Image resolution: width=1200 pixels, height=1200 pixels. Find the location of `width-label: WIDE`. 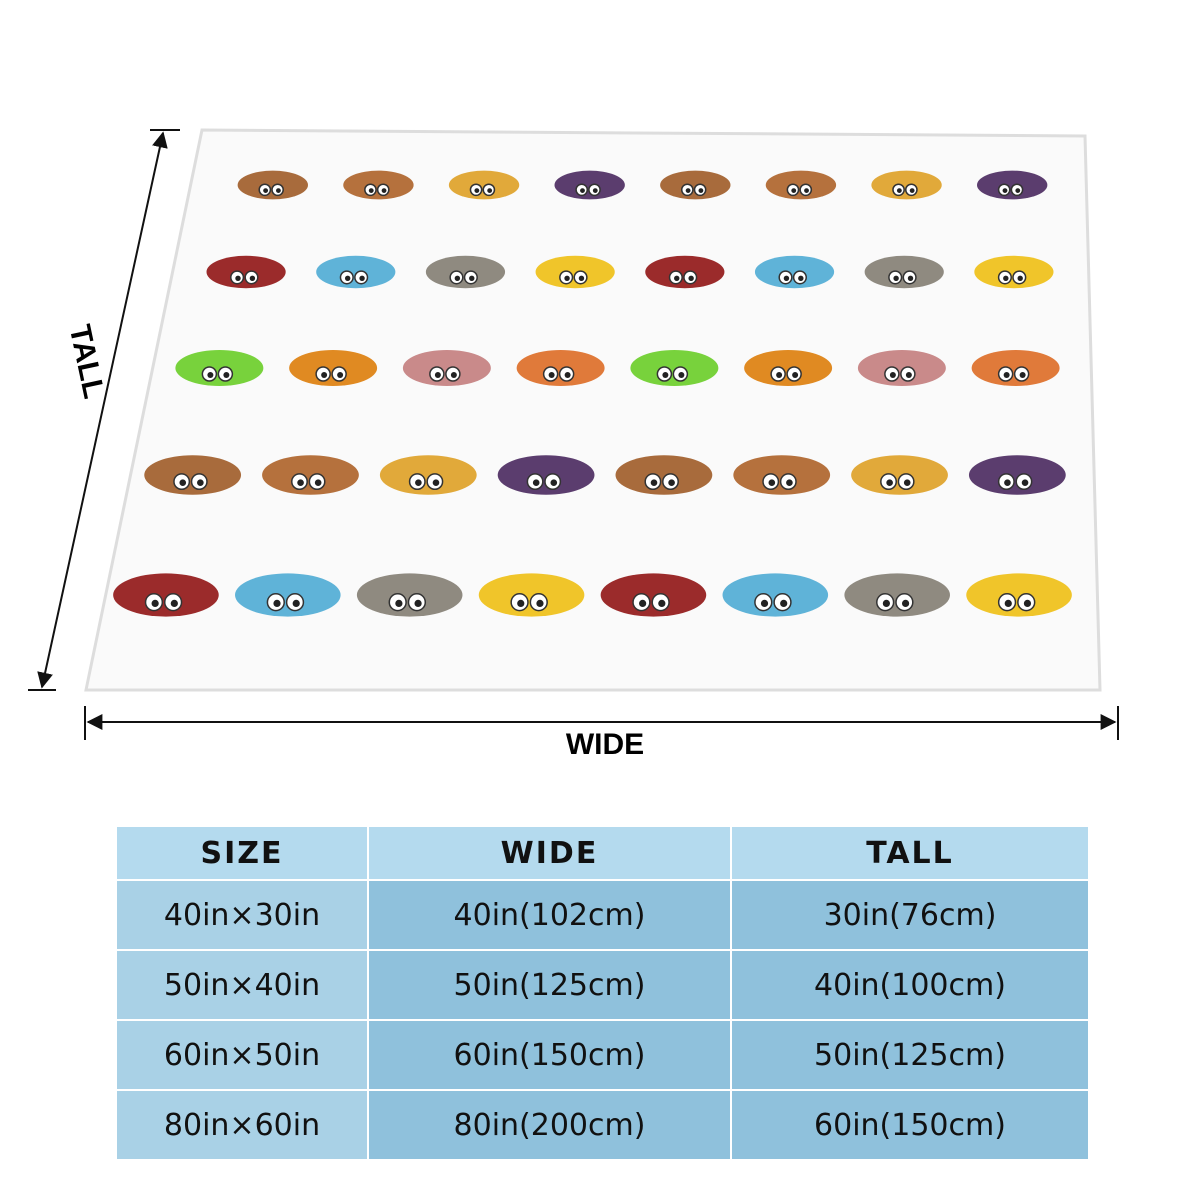

width-label: WIDE is located at coordinates (605, 744).